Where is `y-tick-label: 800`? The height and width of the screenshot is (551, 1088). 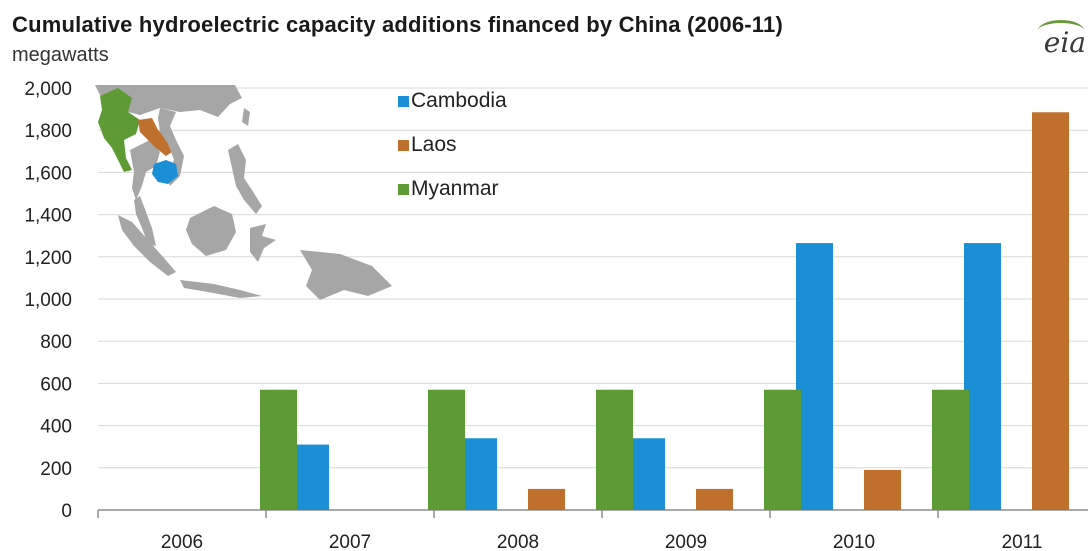
y-tick-label: 800 is located at coordinates (56, 342).